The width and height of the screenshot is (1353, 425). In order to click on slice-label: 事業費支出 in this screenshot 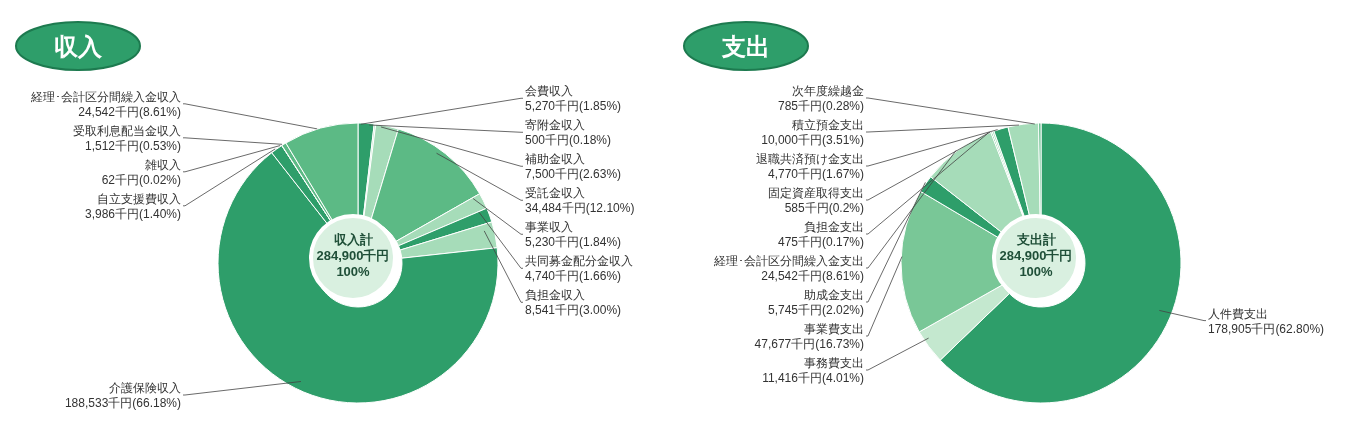, I will do `click(834, 329)`.